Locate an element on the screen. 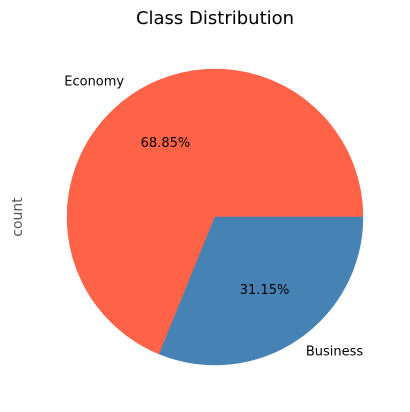  slice-percent-economy: 68.85% is located at coordinates (166, 143).